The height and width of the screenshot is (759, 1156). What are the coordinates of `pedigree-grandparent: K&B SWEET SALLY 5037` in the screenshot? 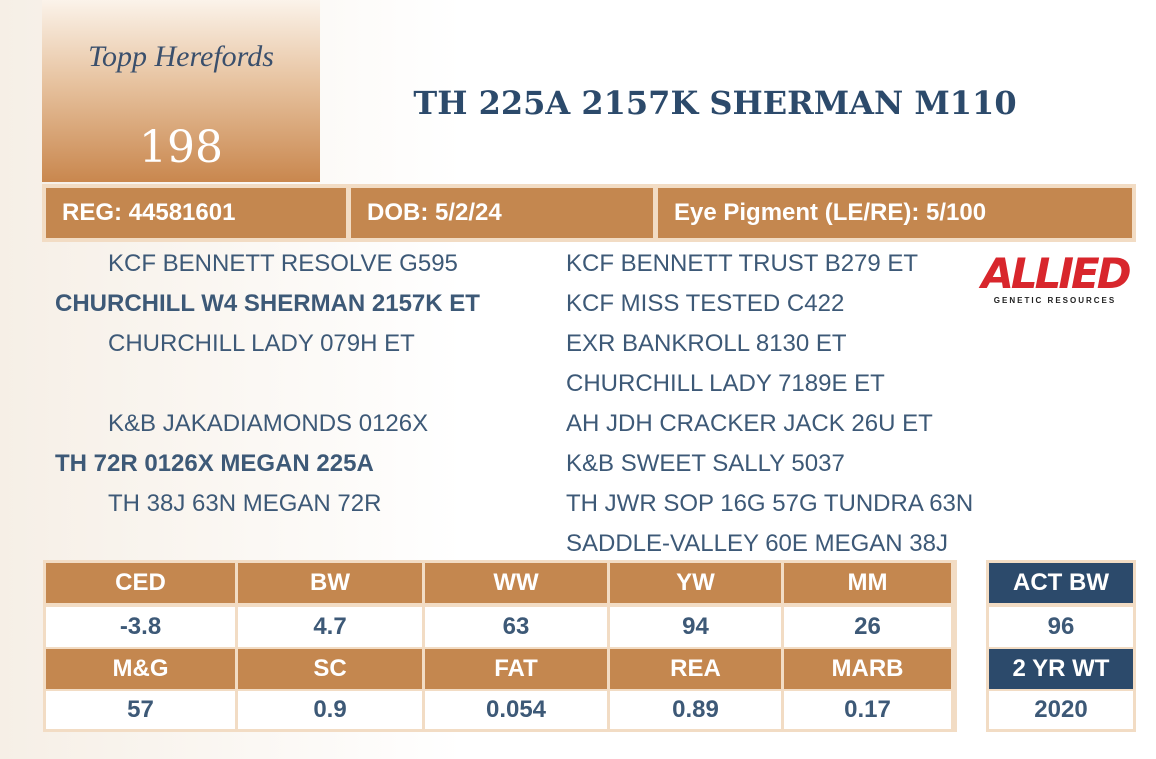 It's located at (705, 463).